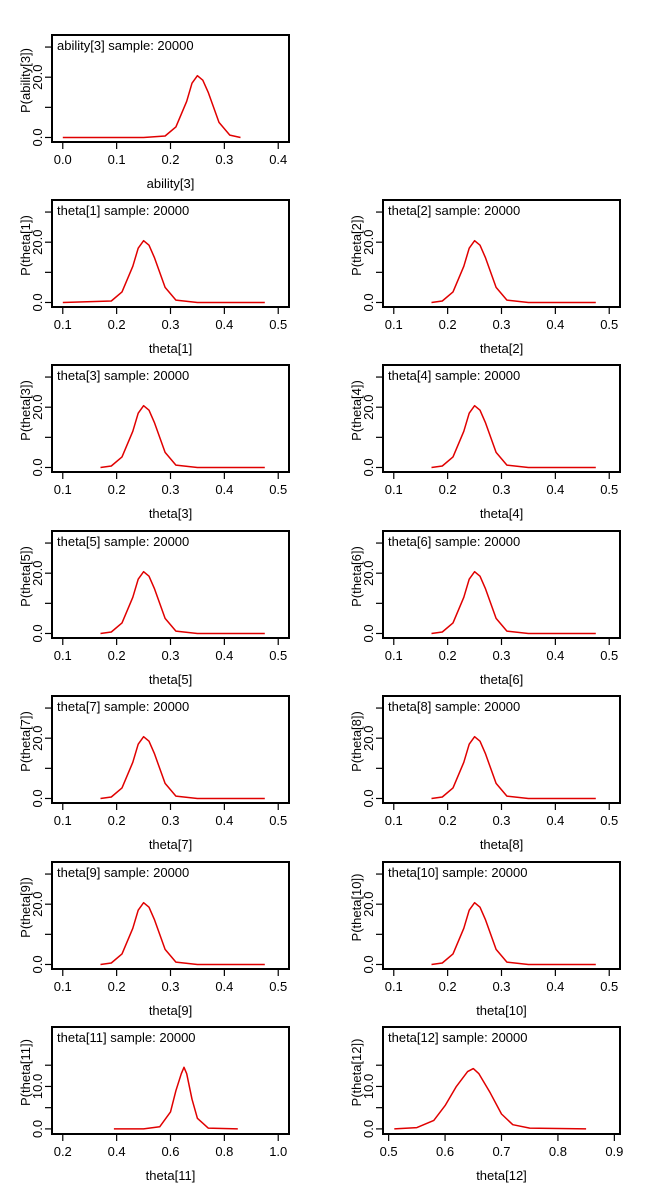 The height and width of the screenshot is (1202, 650). Describe the element at coordinates (170, 348) in the screenshot. I see `x-axis-label: theta[1]` at that location.